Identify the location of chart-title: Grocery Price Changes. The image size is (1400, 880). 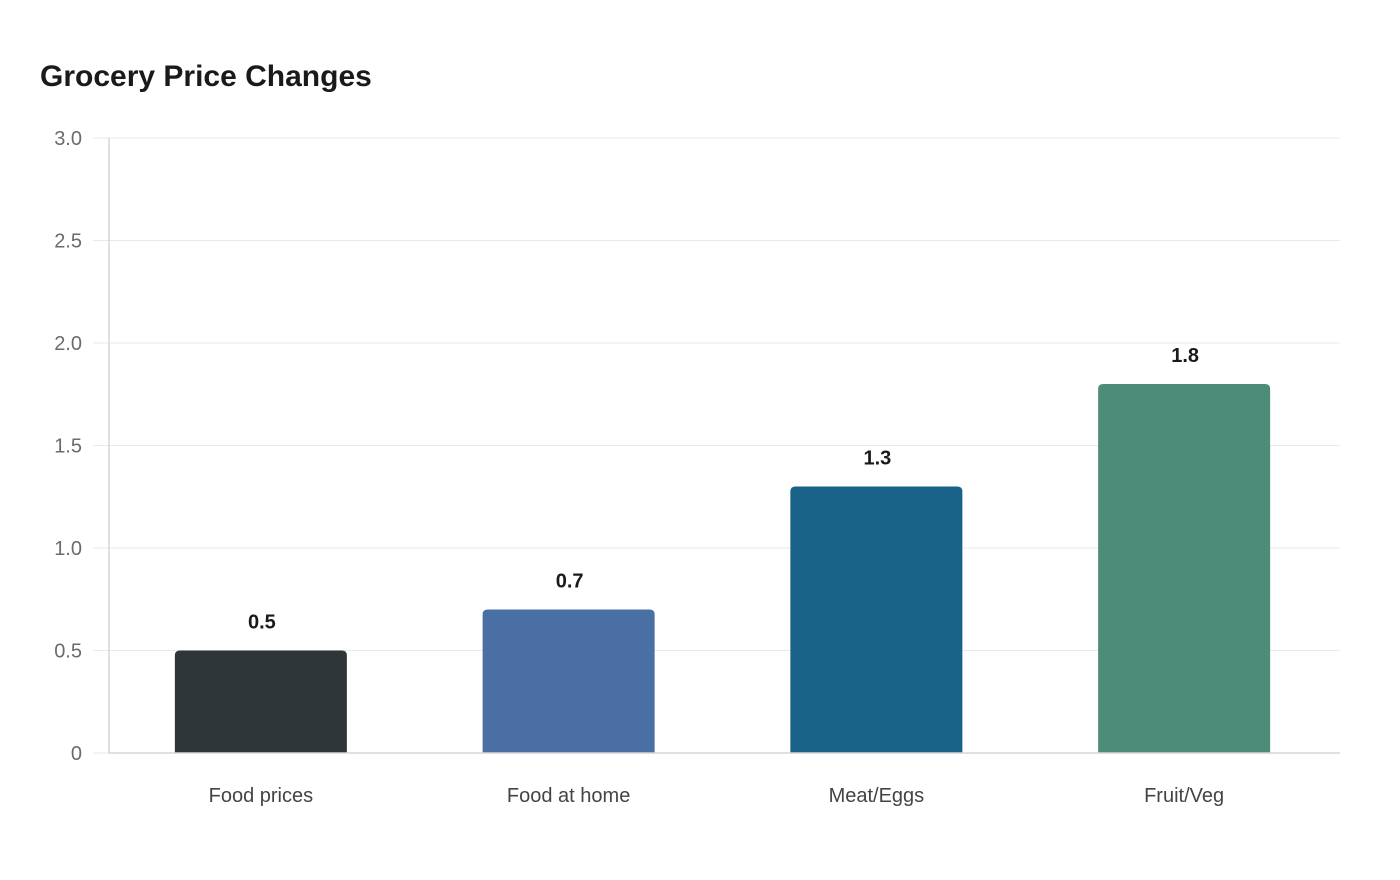
(206, 76).